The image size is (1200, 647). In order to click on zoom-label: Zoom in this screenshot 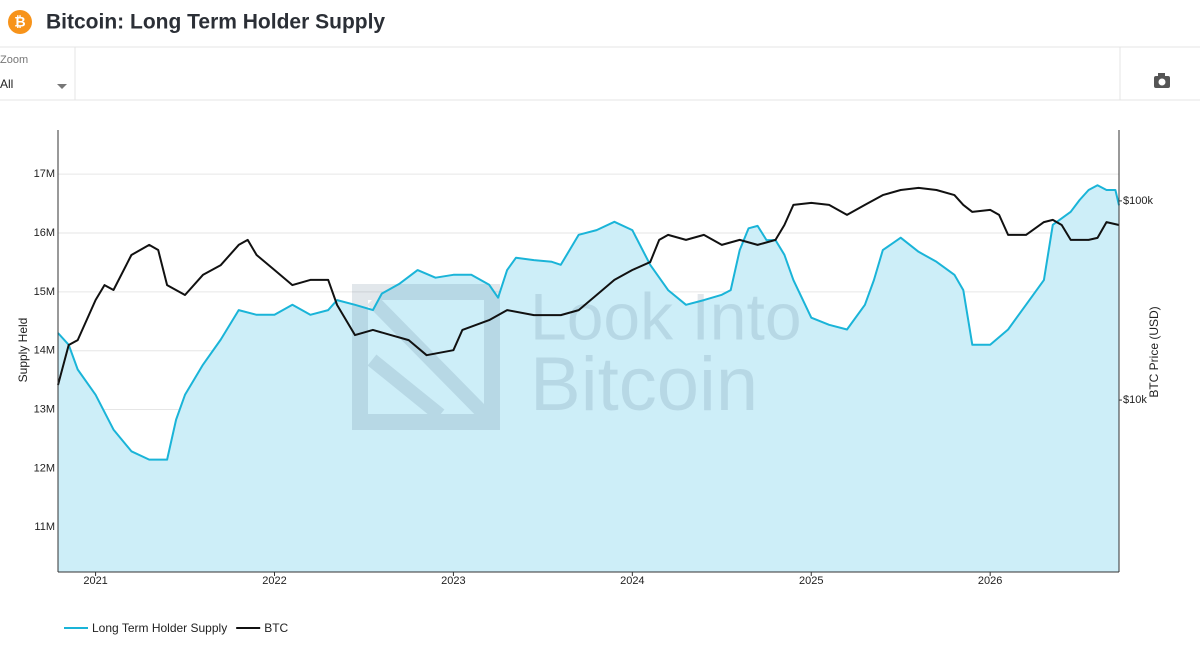, I will do `click(14, 60)`.